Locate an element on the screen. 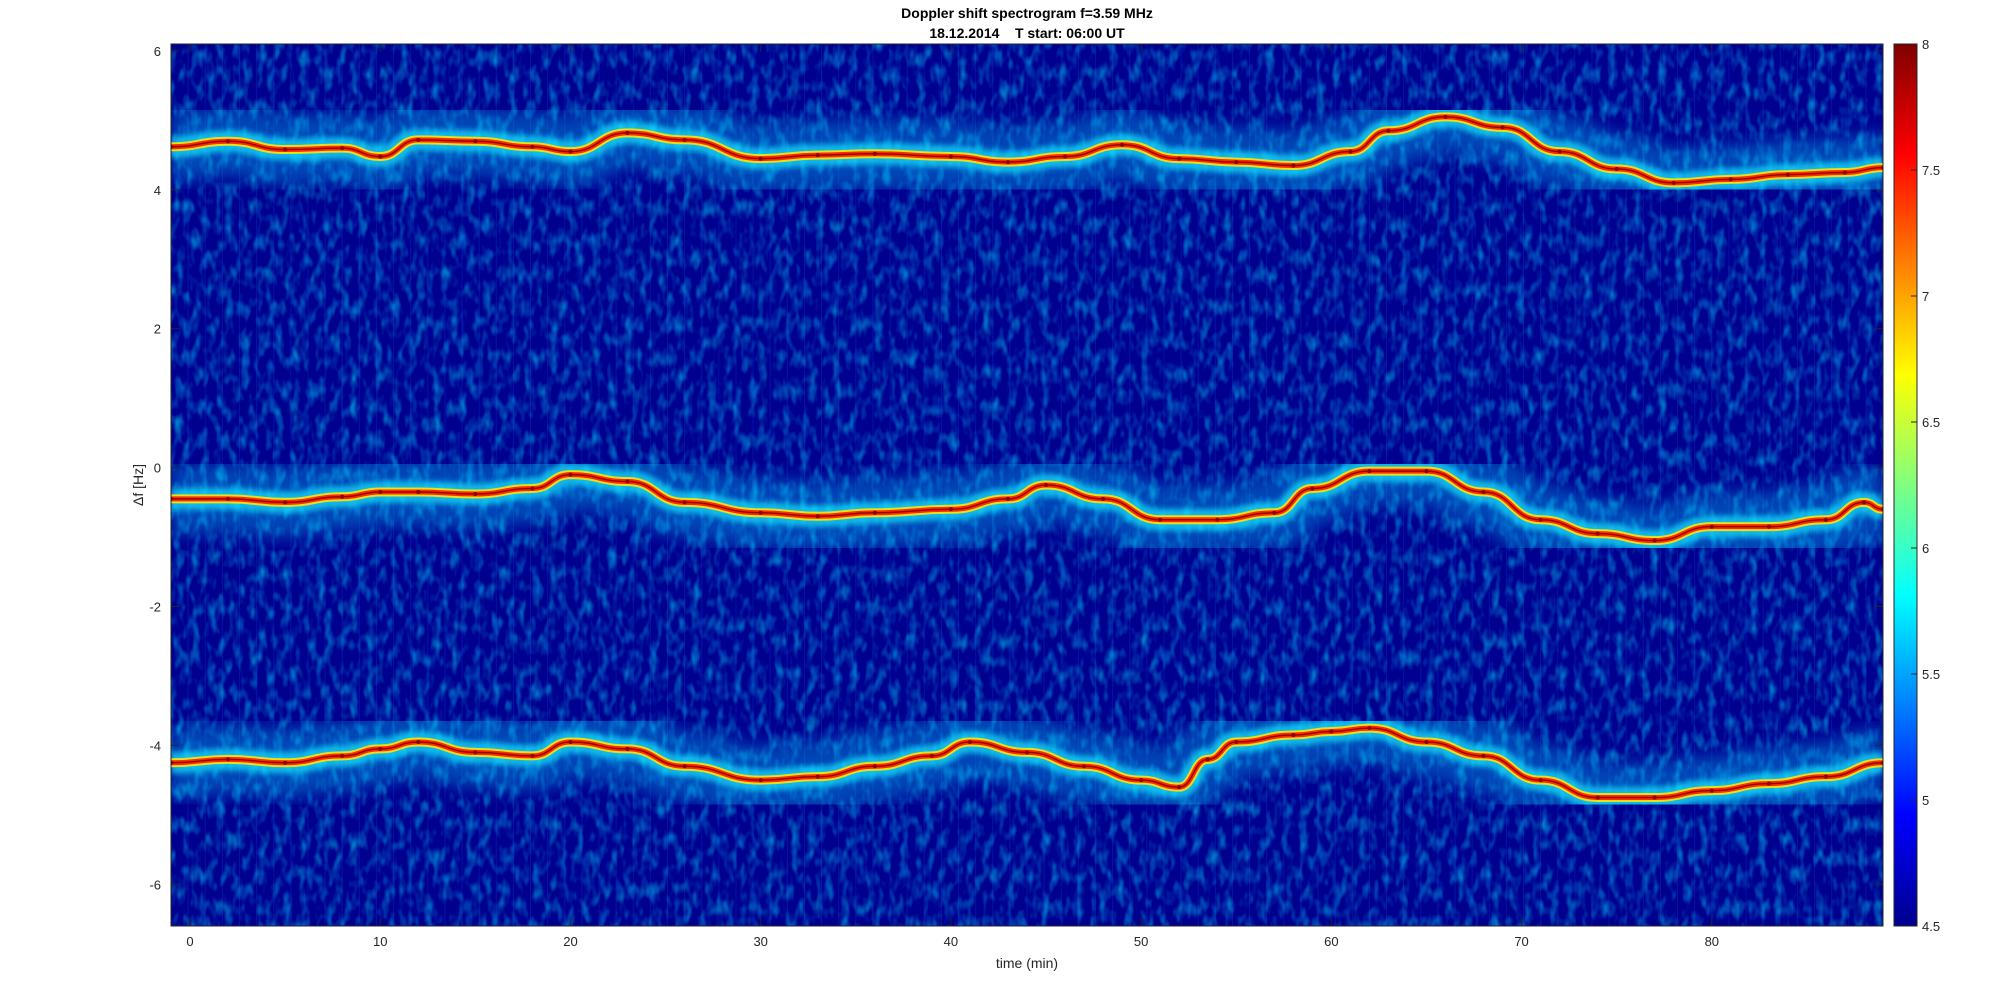  chart-subtitle: 18.12.2014 T start: 06:00 UT is located at coordinates (1027, 33).